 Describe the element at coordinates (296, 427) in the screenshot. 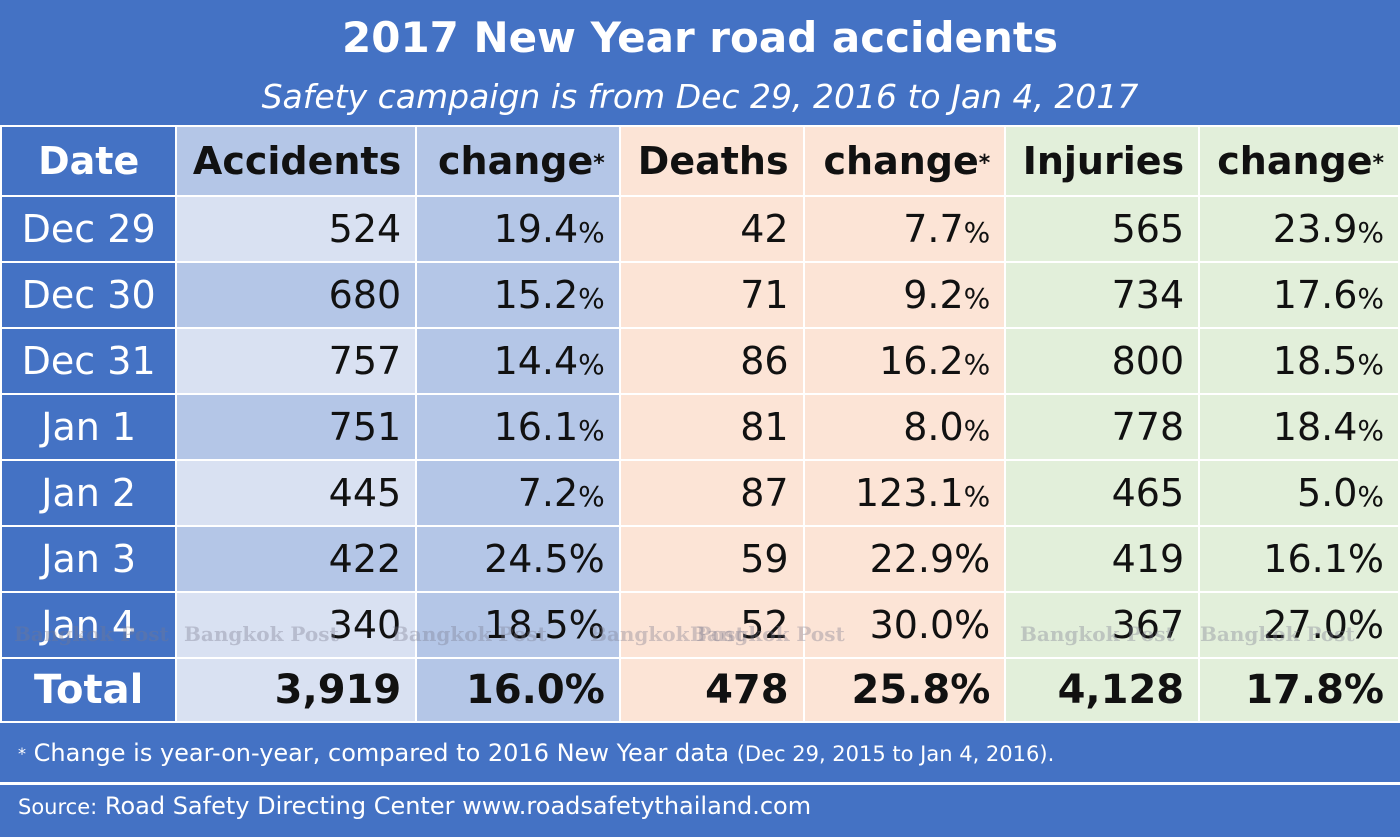

I see `cell-accidents: 751` at that location.